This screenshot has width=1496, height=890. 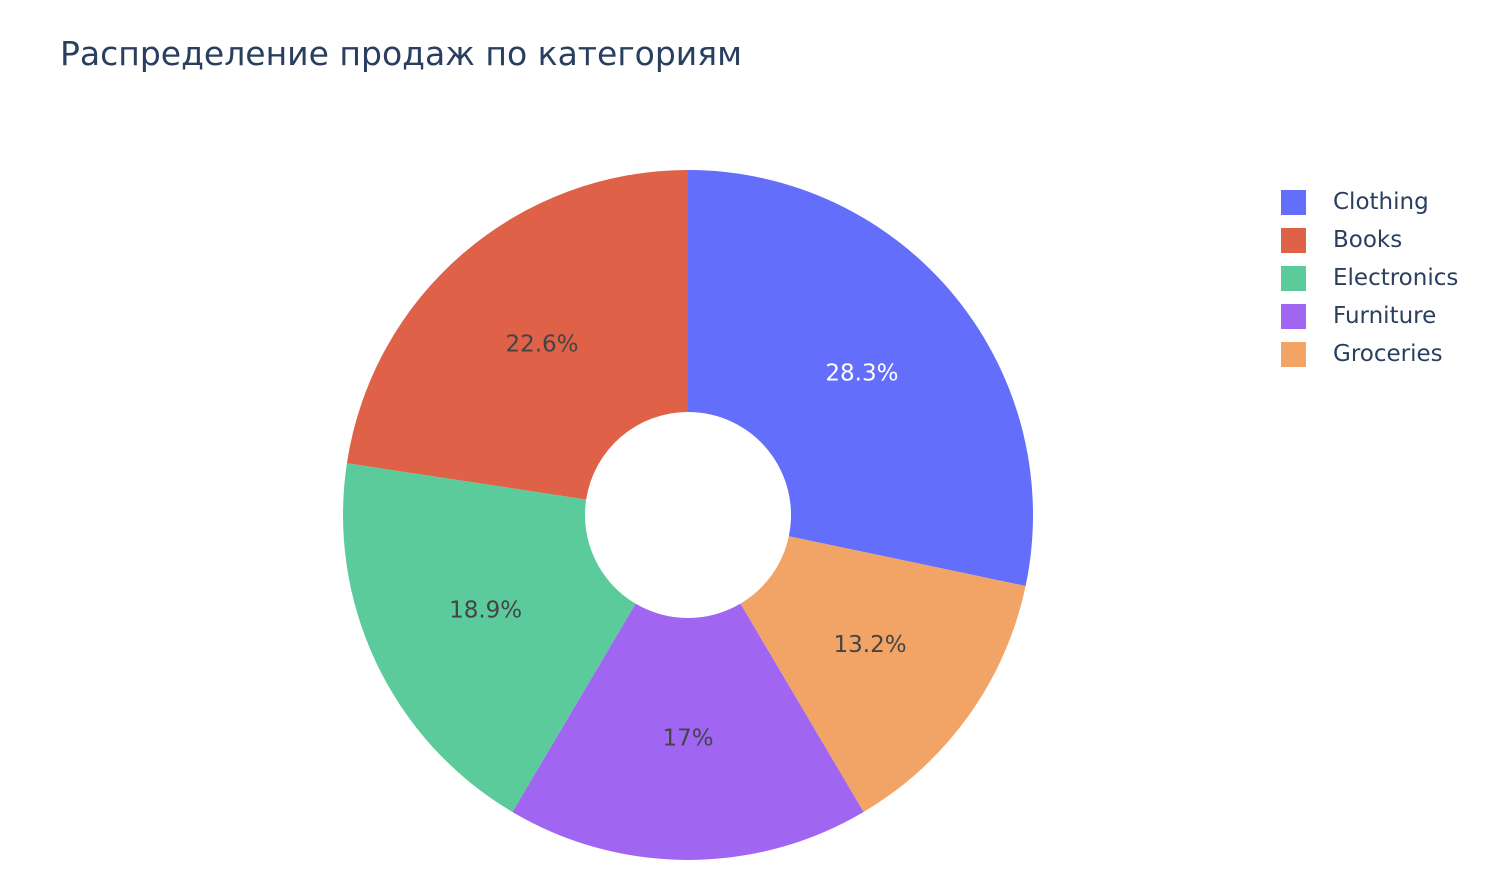 What do you see at coordinates (1396, 278) in the screenshot?
I see `legend-label: Electronics` at bounding box center [1396, 278].